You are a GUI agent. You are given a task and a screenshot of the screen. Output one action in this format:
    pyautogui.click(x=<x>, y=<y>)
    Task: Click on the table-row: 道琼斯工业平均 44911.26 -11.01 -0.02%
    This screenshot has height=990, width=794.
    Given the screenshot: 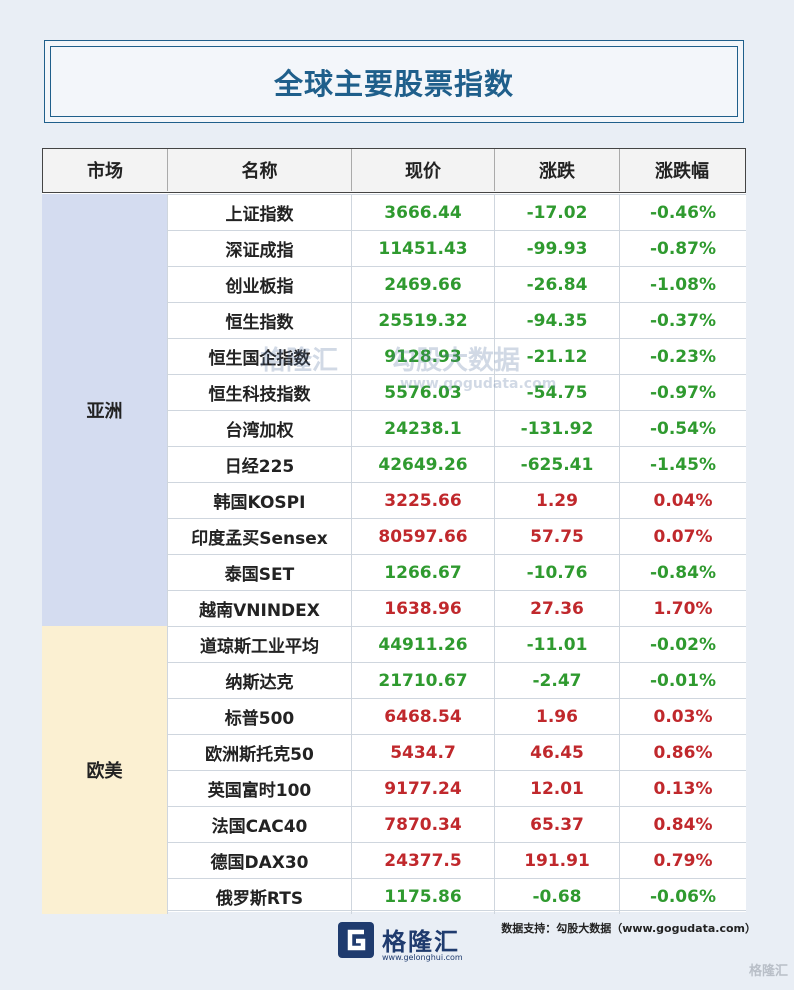 What is the action you would take?
    pyautogui.click(x=456, y=644)
    